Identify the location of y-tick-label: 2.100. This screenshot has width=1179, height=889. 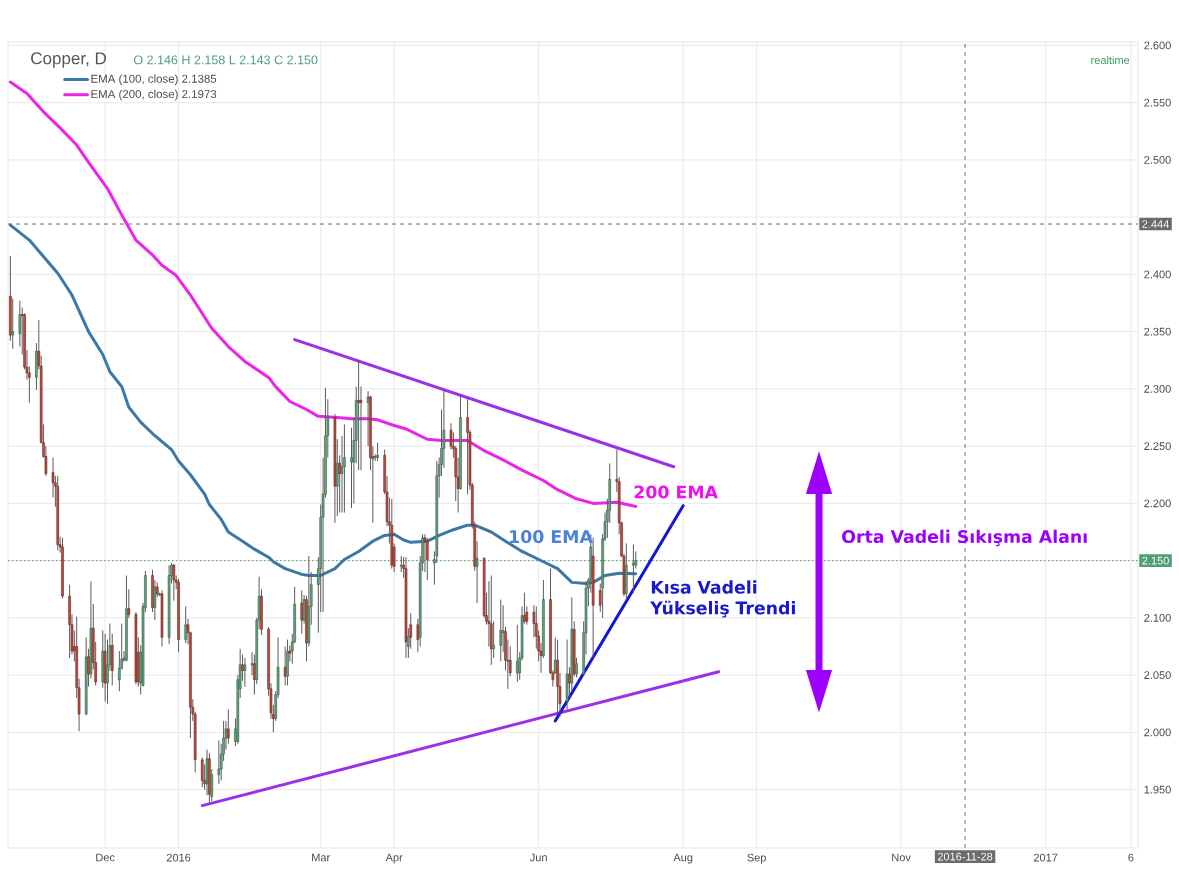
(1157, 617).